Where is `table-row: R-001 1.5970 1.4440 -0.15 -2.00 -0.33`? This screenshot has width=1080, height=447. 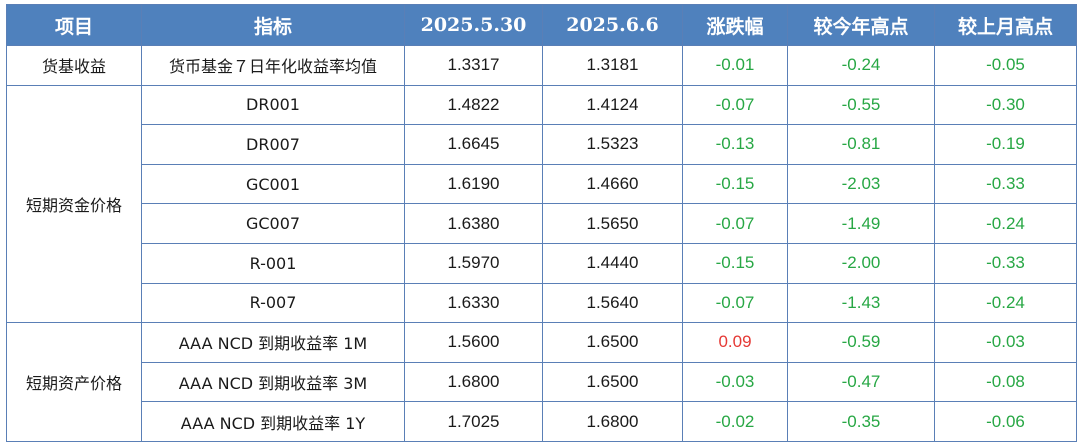 table-row: R-001 1.5970 1.4440 -0.15 -2.00 -0.33 is located at coordinates (542, 263).